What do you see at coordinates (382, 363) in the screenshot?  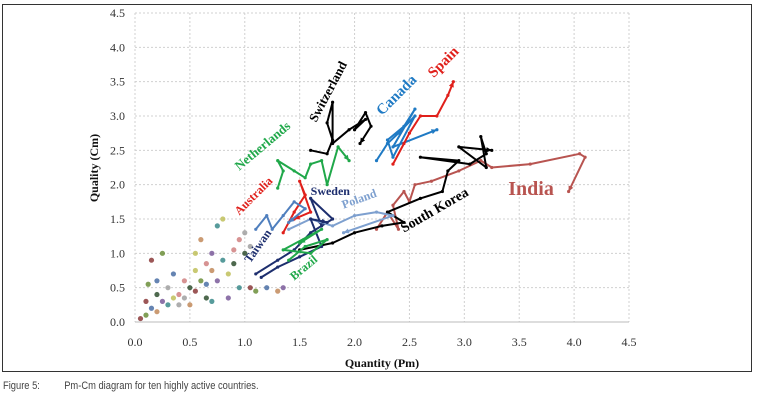 I see `x-axis-label: Quantity (Pm)` at bounding box center [382, 363].